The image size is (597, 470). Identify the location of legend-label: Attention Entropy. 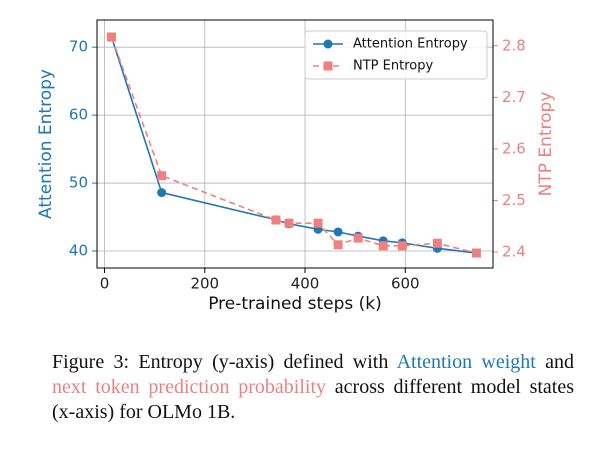
(410, 44).